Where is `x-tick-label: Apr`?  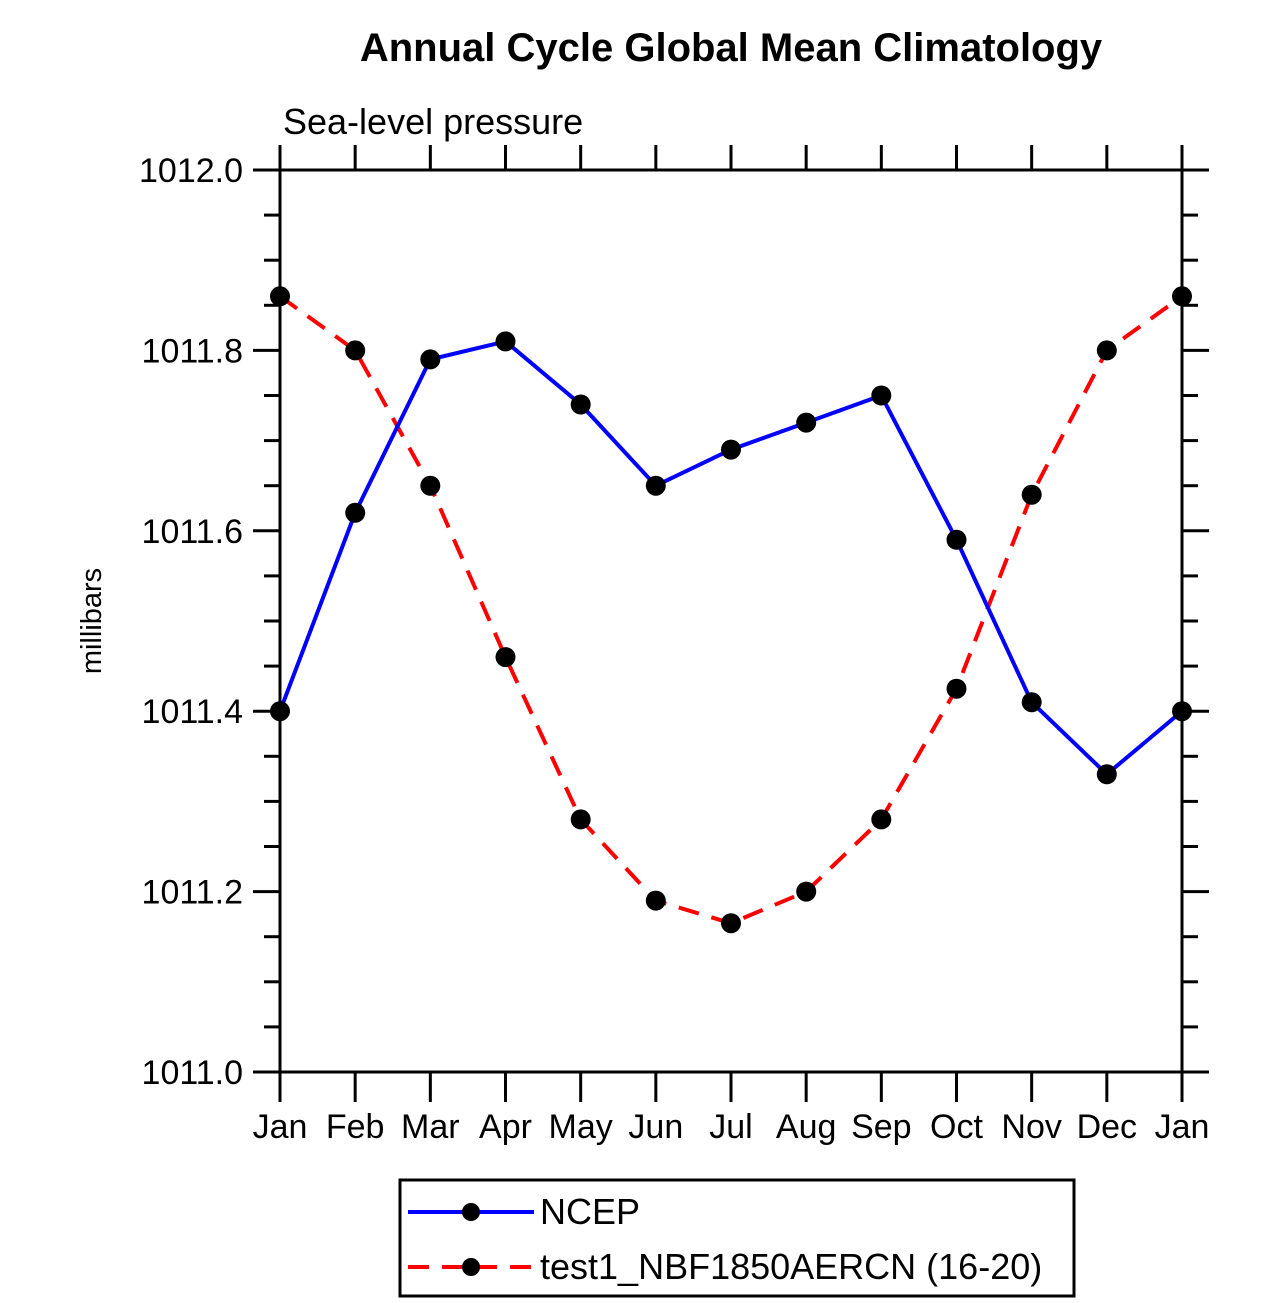
x-tick-label: Apr is located at coordinates (505, 1127).